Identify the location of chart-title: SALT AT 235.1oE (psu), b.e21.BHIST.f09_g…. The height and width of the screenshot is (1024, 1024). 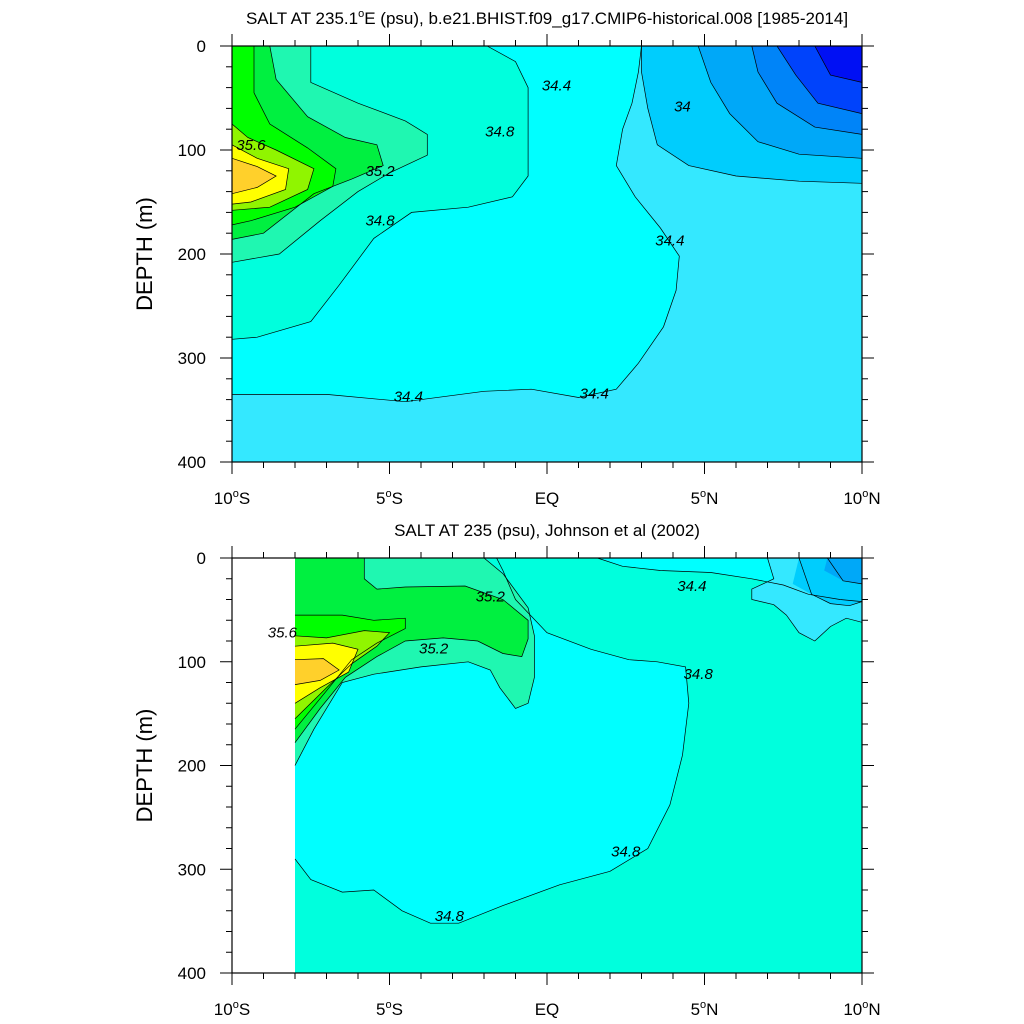
(547, 18).